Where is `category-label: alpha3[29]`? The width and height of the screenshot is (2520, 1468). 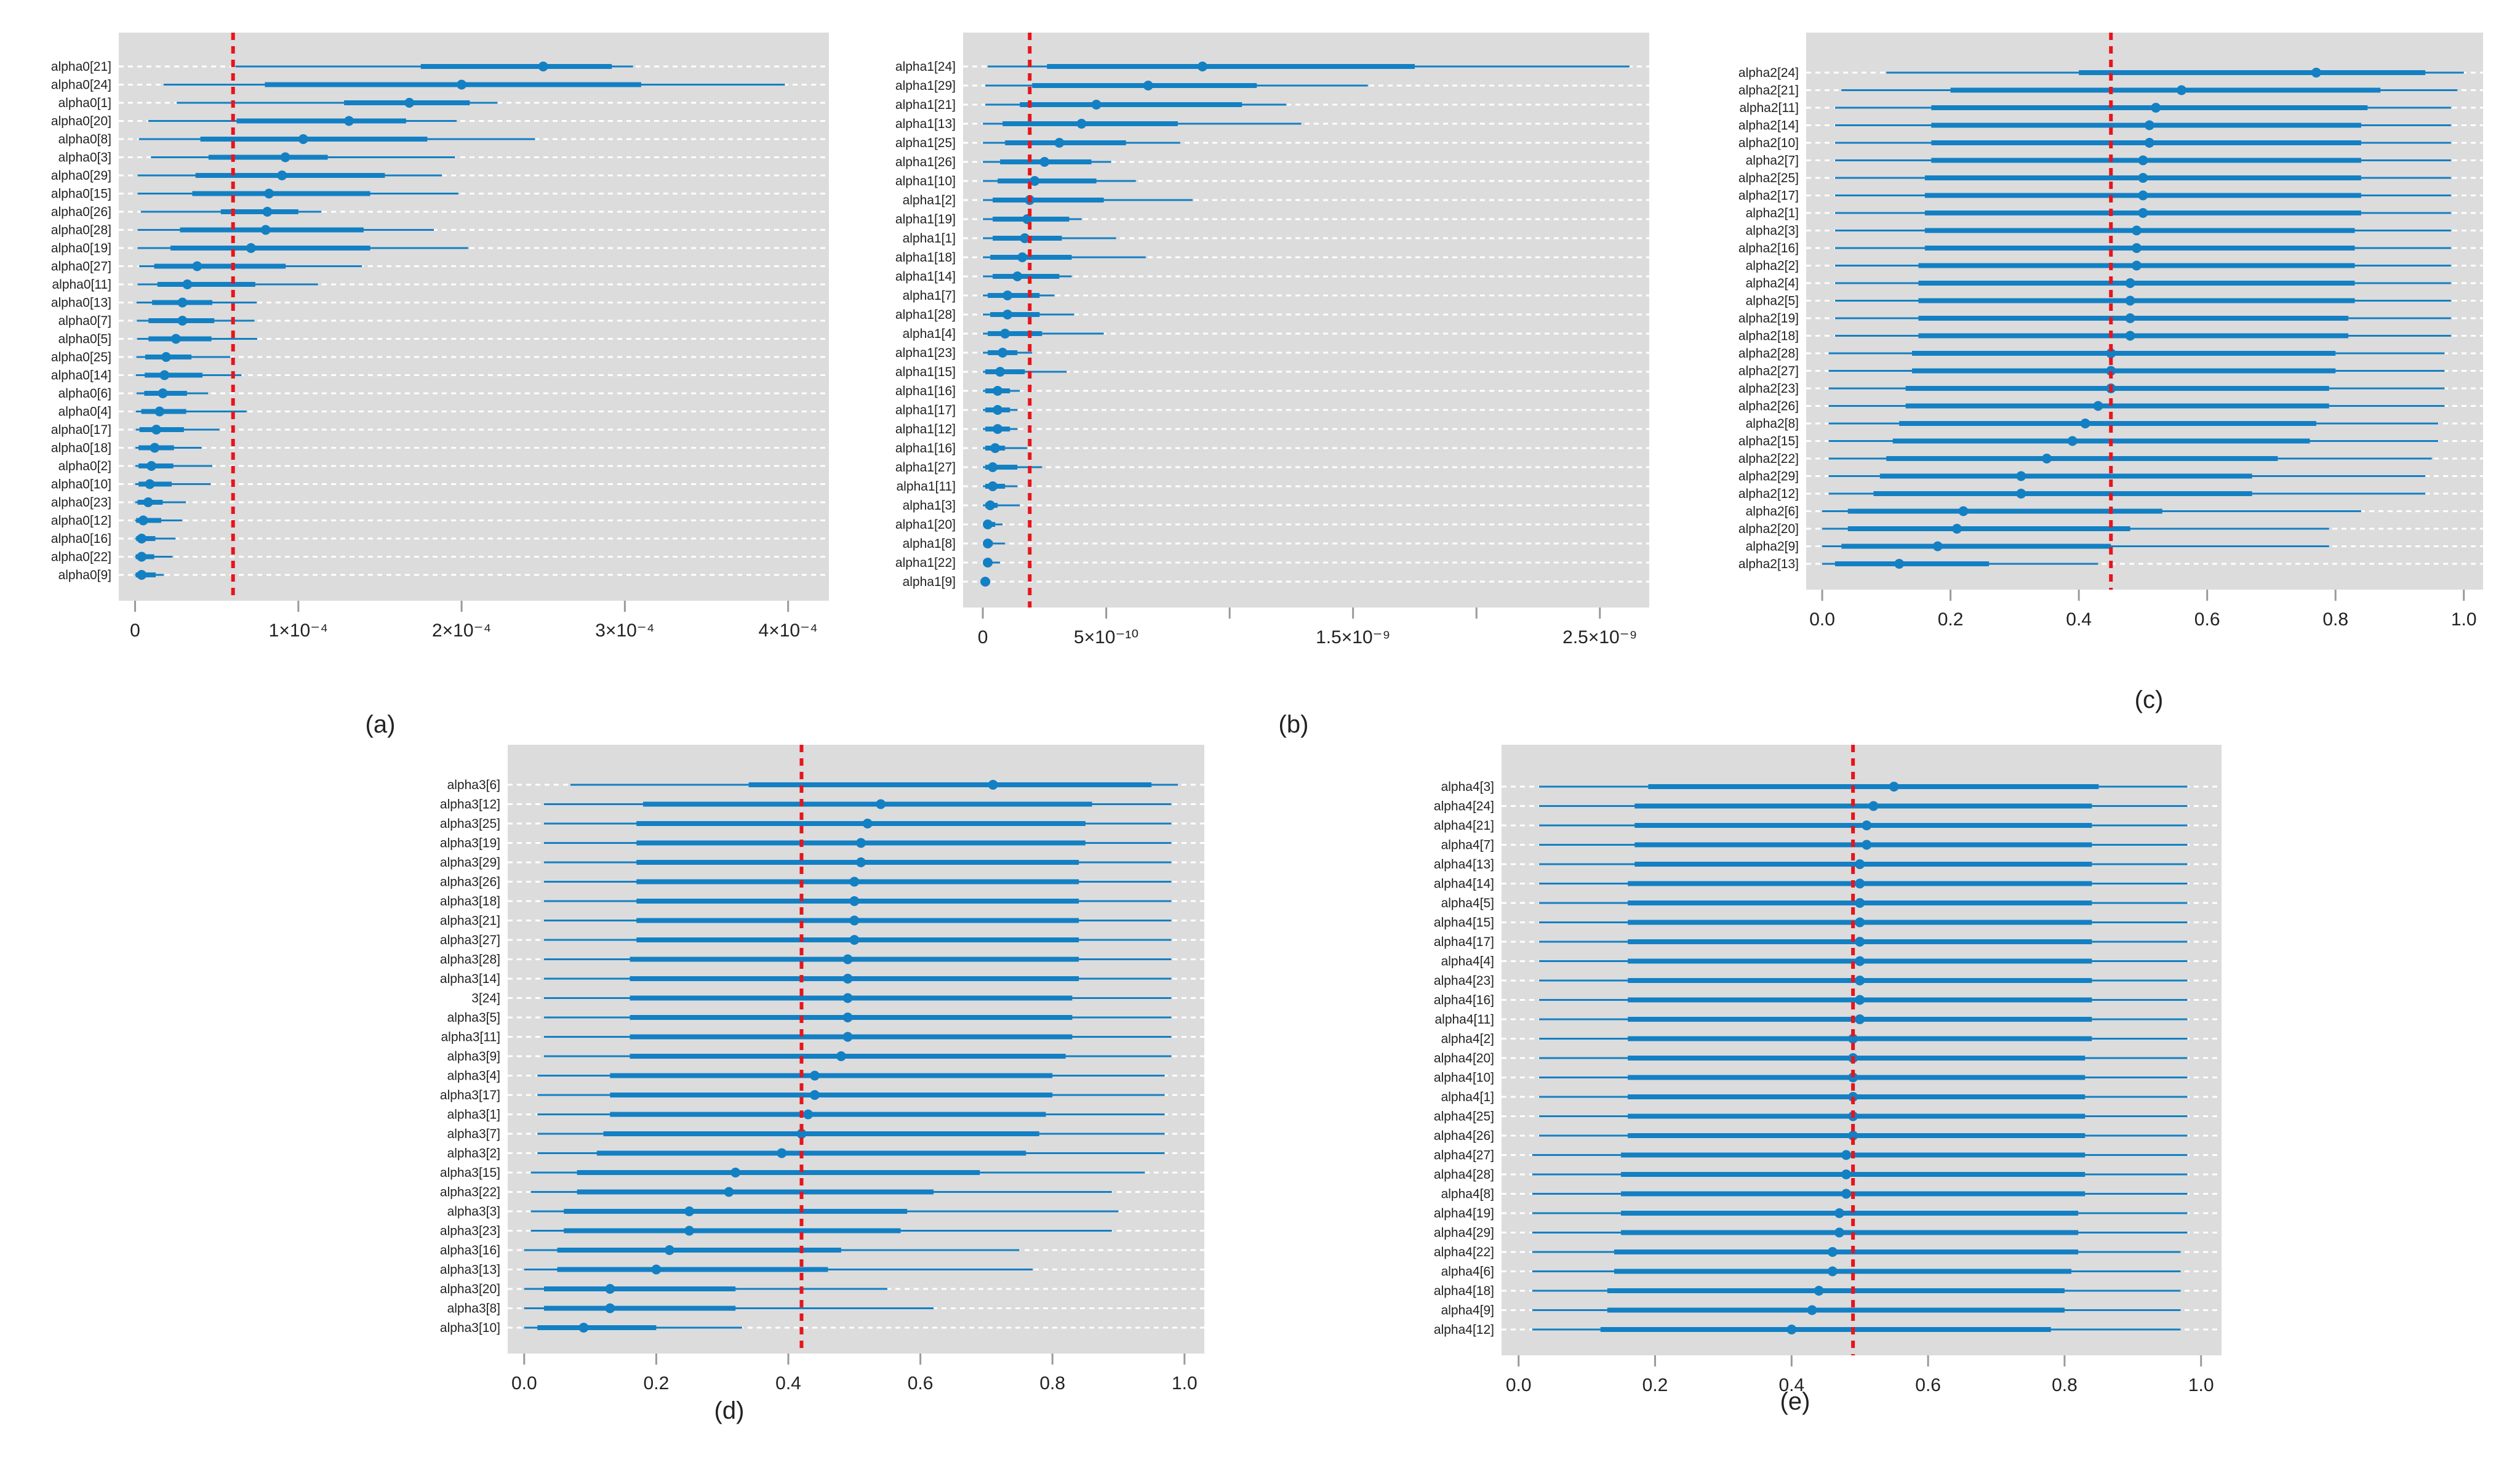 category-label: alpha3[29] is located at coordinates (470, 863).